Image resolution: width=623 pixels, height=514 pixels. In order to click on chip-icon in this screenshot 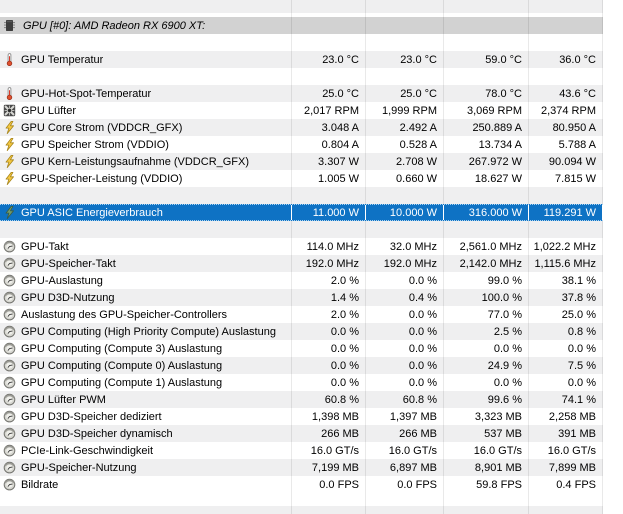, I will do `click(9, 25)`.